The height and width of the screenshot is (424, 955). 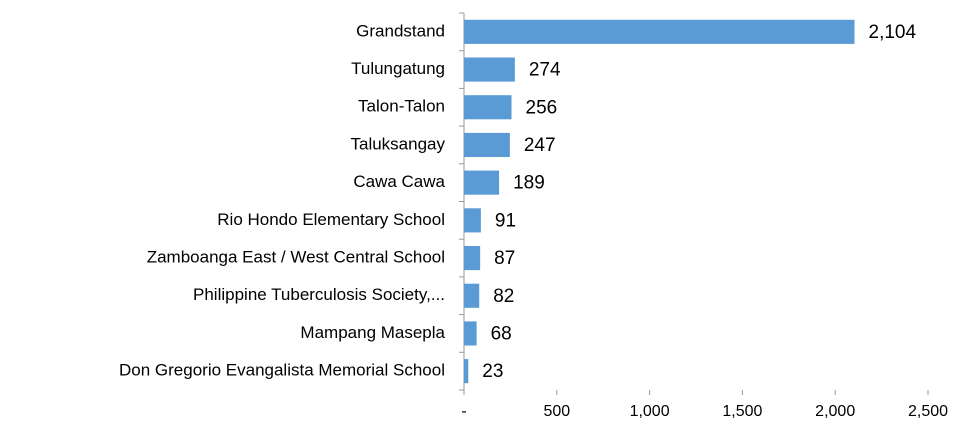 What do you see at coordinates (400, 30) in the screenshot?
I see `y-tick-label: Grandstand` at bounding box center [400, 30].